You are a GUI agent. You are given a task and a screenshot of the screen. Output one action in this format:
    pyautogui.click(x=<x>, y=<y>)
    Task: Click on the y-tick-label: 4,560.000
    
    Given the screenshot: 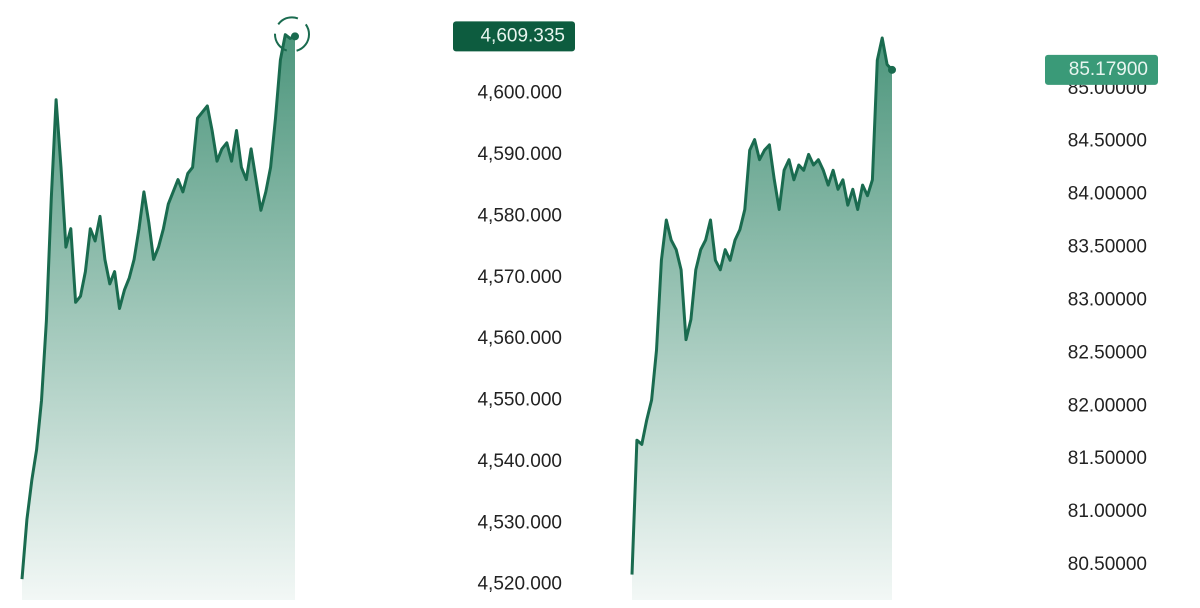 What is the action you would take?
    pyautogui.click(x=519, y=338)
    